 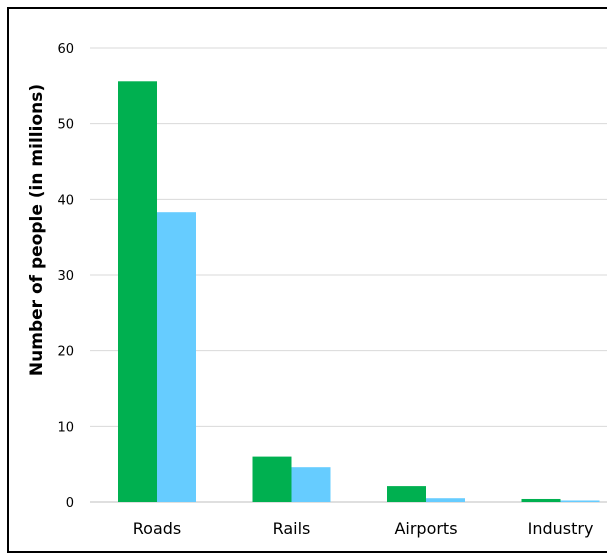 I want to click on x-category-label: Roads, so click(x=157, y=528).